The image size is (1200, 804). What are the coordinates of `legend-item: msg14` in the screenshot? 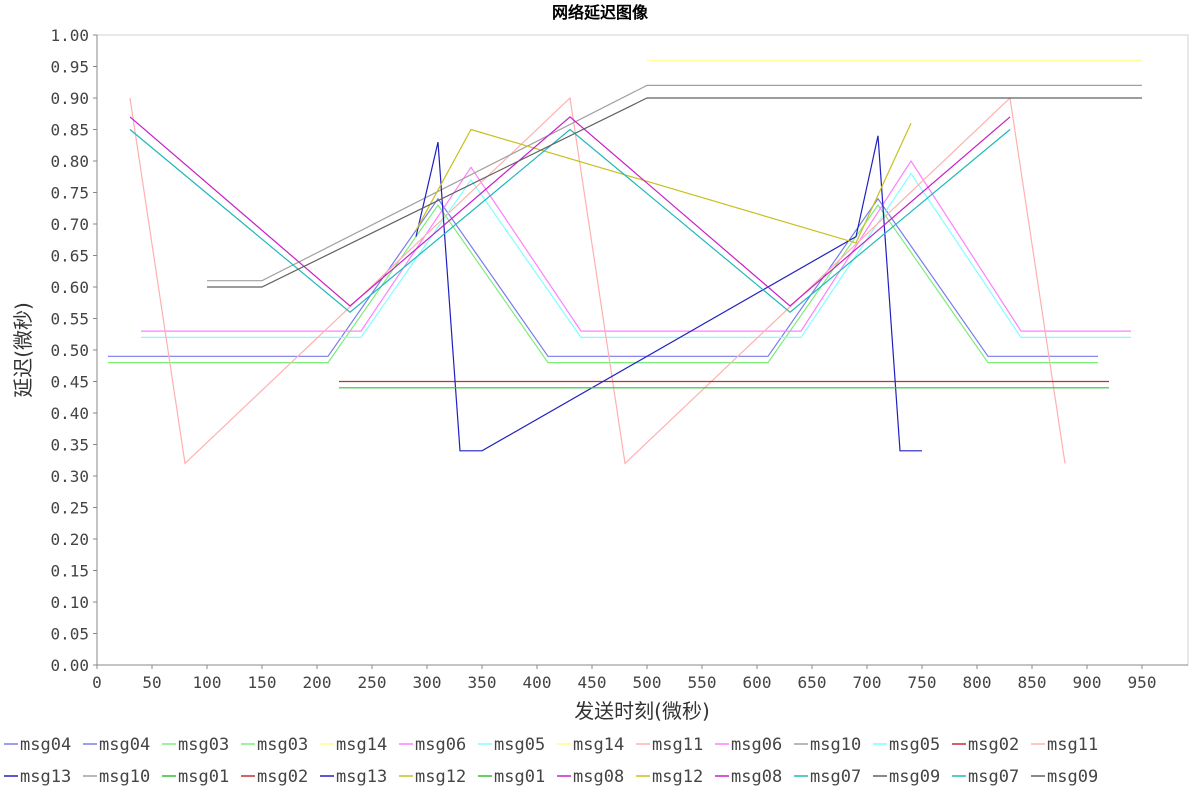 It's located at (353, 745).